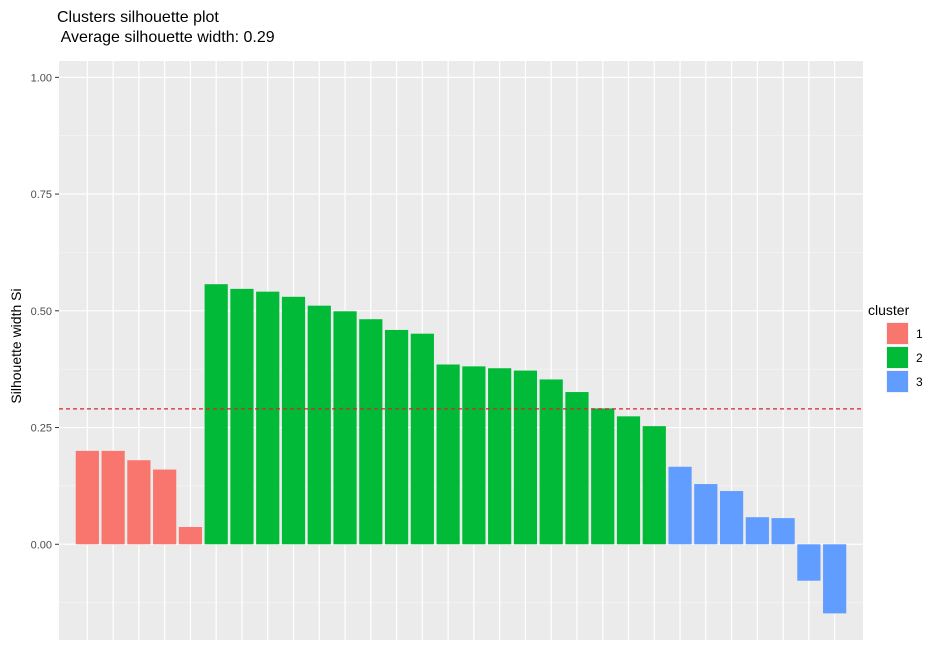  I want to click on legend-label: 3, so click(919, 382).